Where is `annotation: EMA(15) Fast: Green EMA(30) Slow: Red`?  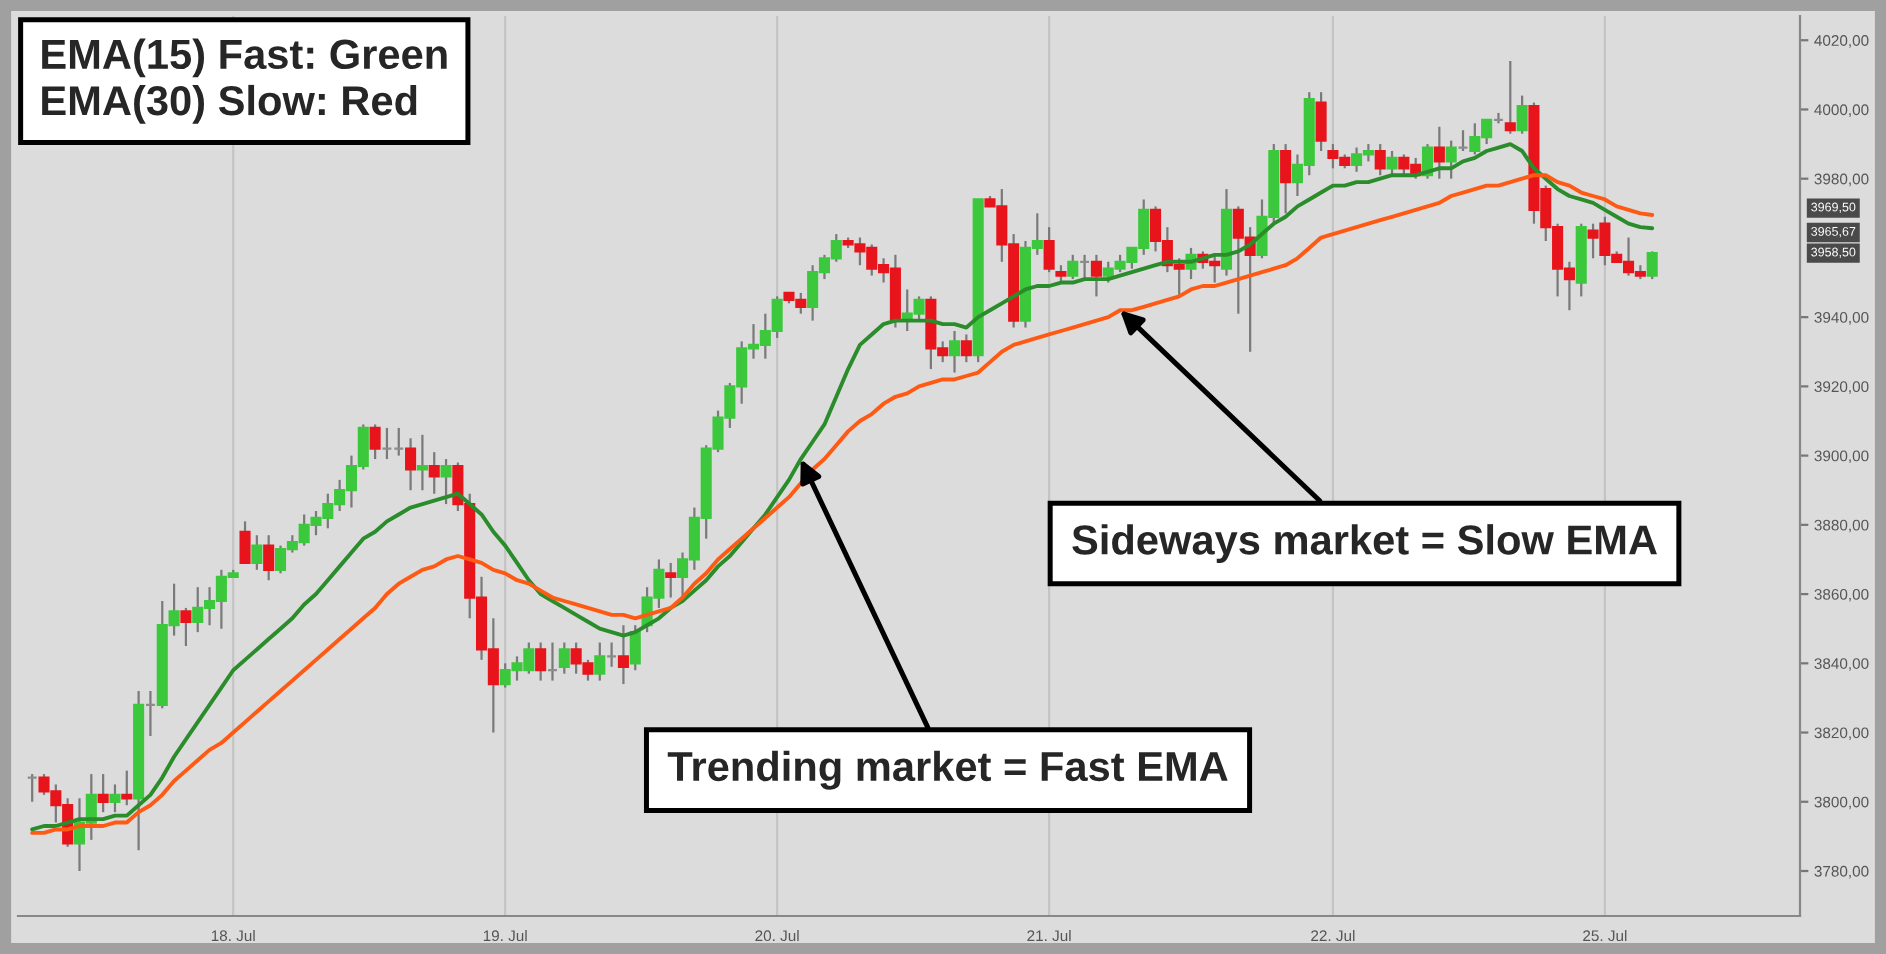 annotation: EMA(15) Fast: Green EMA(30) Slow: Red is located at coordinates (244, 81).